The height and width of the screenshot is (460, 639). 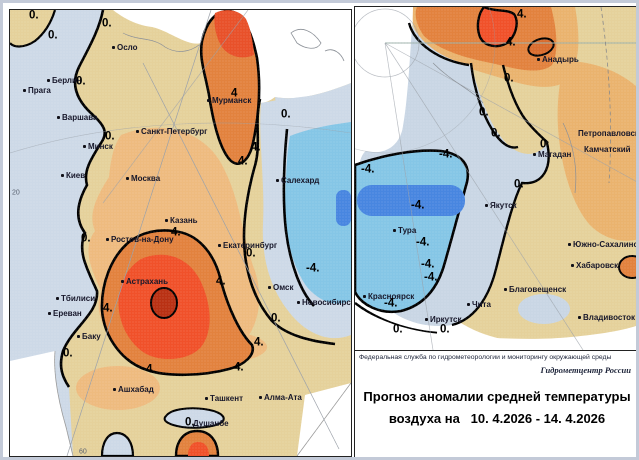 I want to click on city-label: Якутск, so click(x=501, y=206).